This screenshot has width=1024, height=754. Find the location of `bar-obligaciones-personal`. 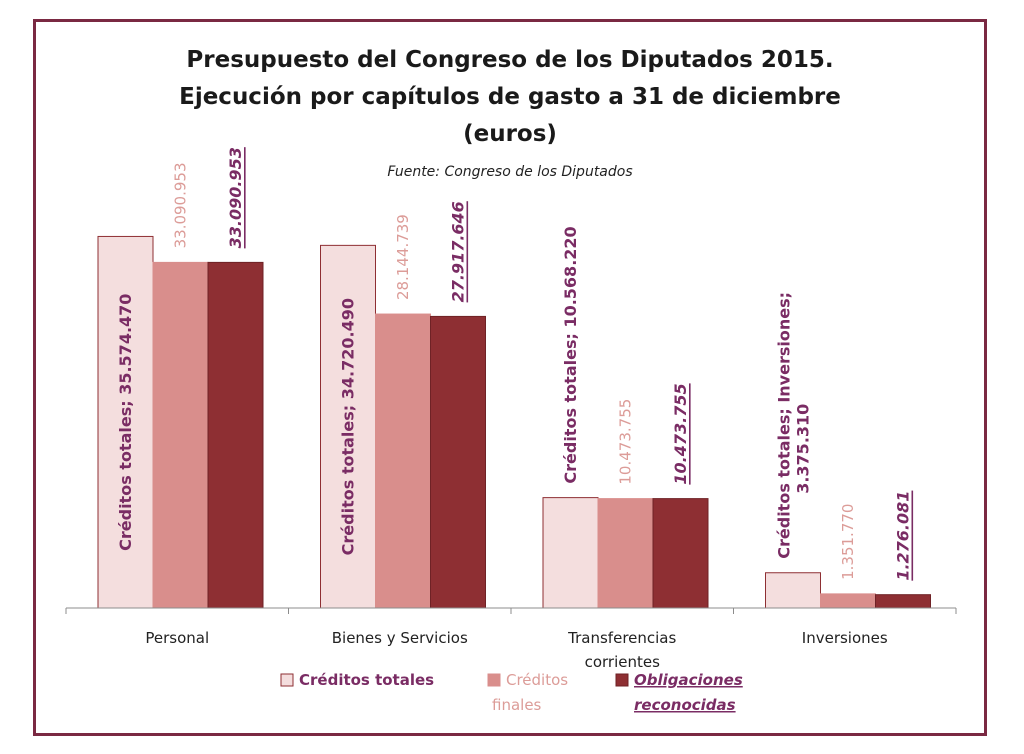

bar-obligaciones-personal is located at coordinates (235, 435).